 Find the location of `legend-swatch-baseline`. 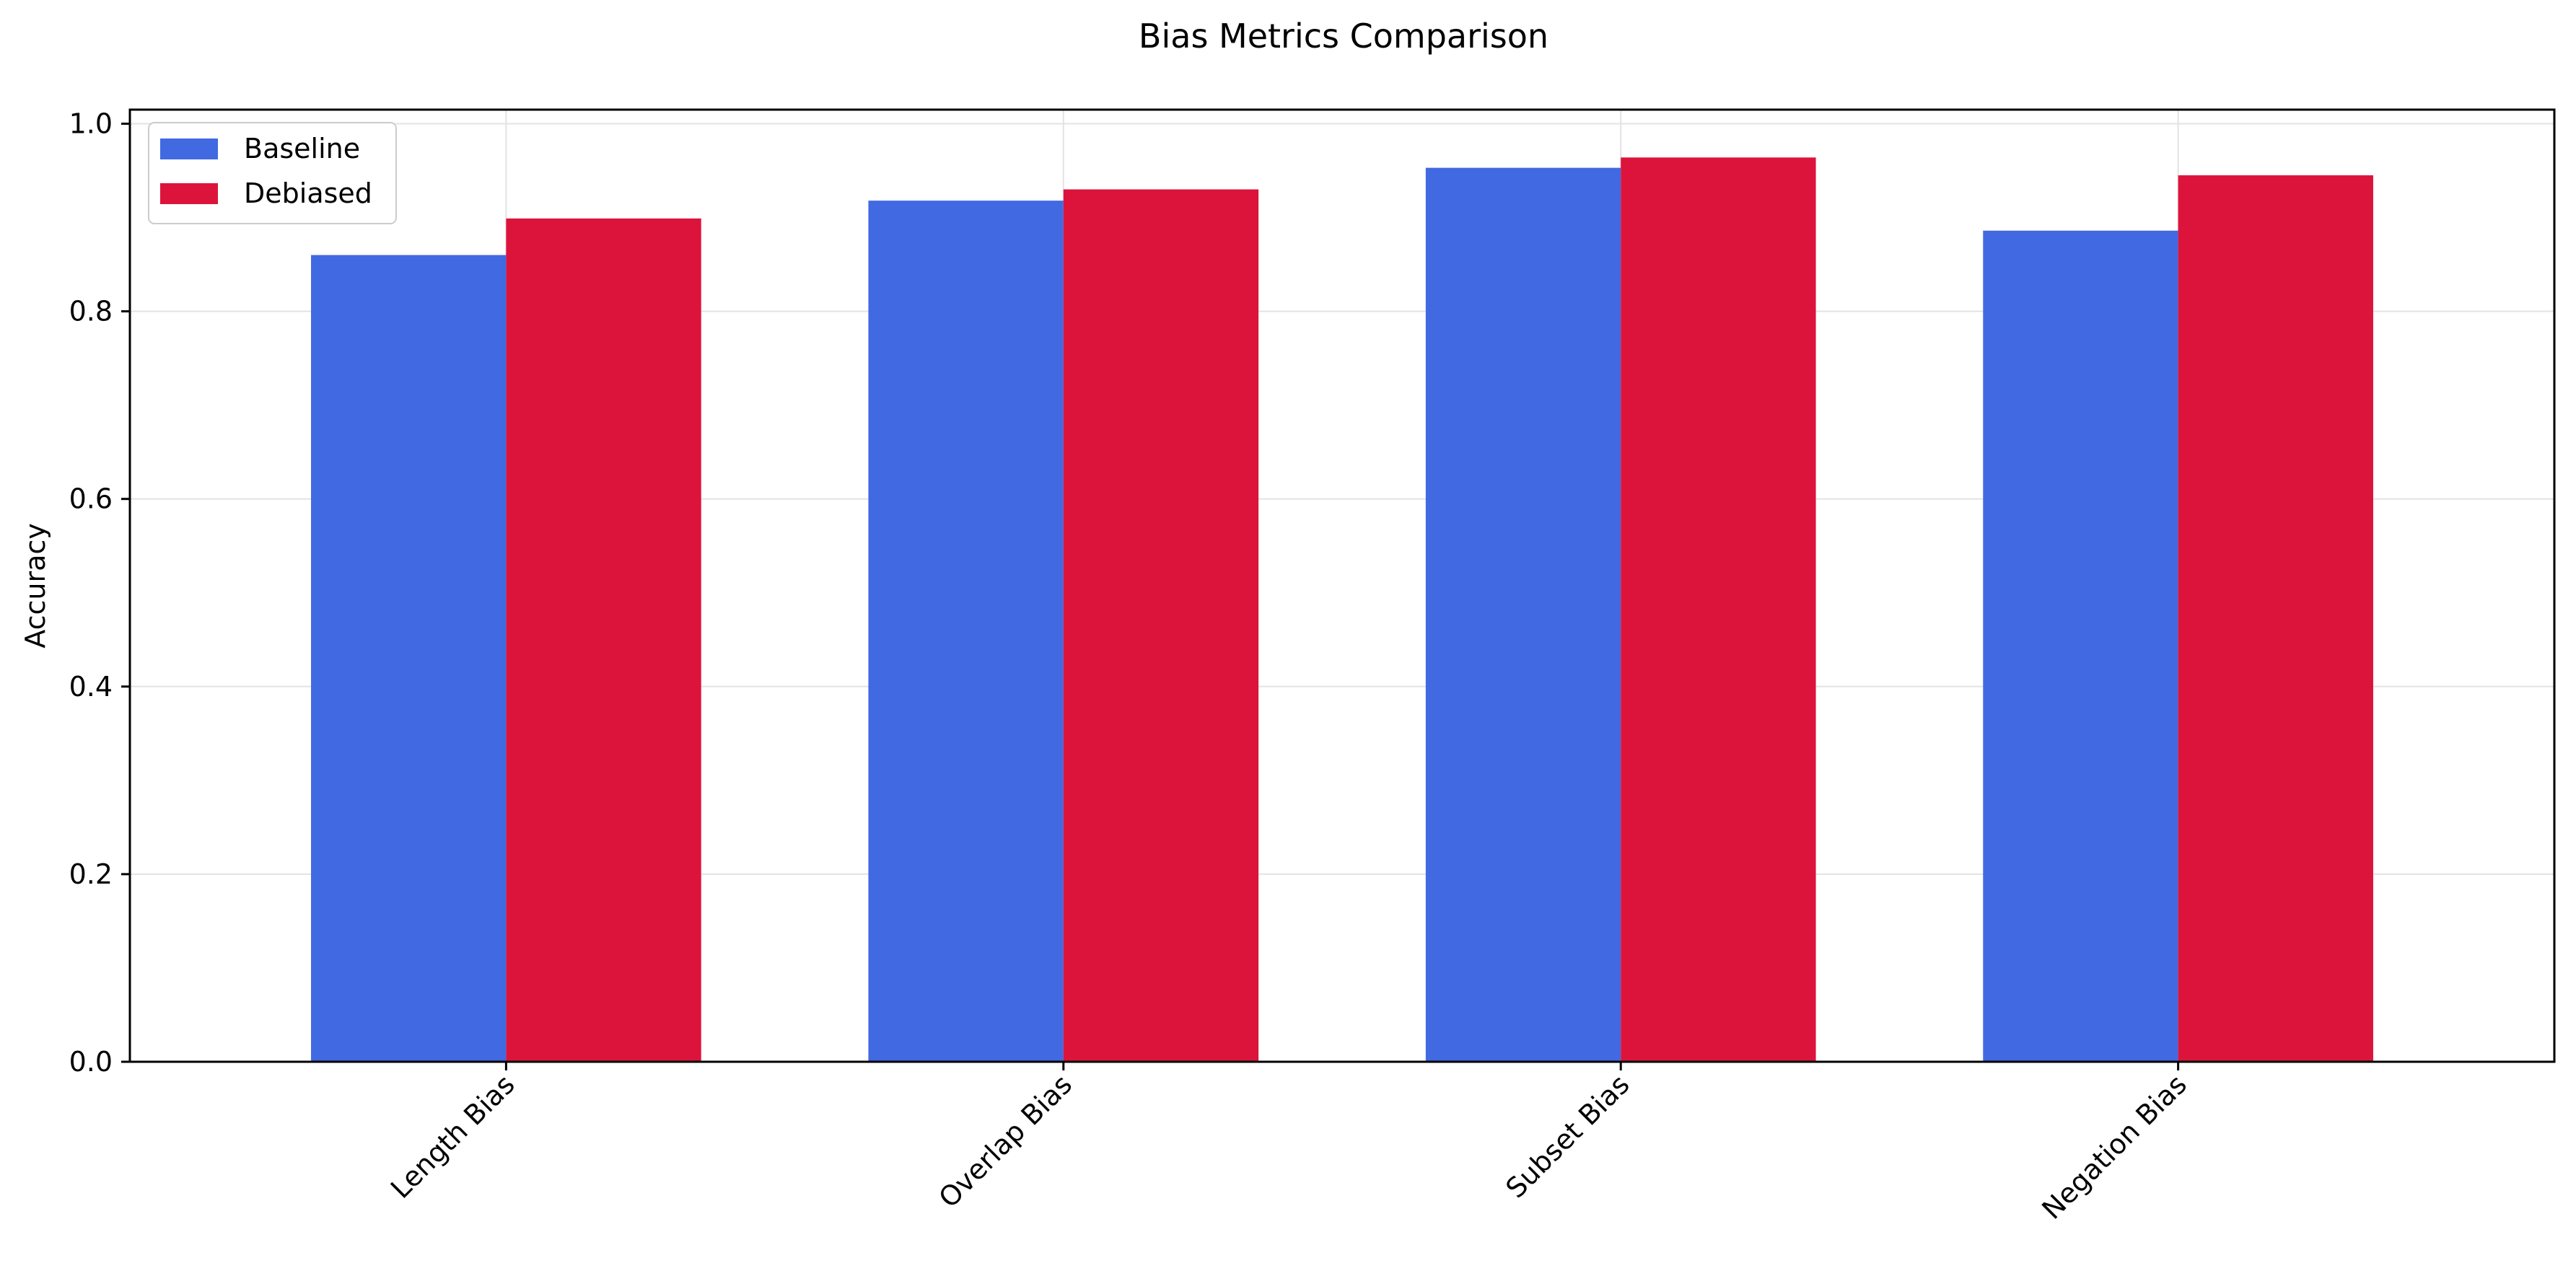

legend-swatch-baseline is located at coordinates (189, 149).